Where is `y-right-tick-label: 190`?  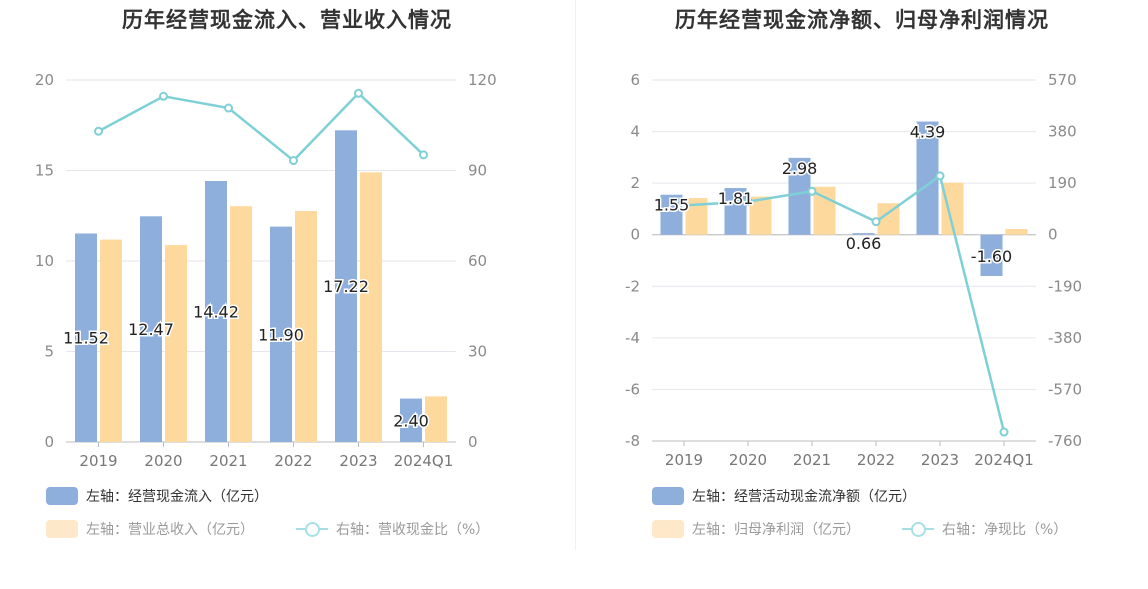
y-right-tick-label: 190 is located at coordinates (1062, 183).